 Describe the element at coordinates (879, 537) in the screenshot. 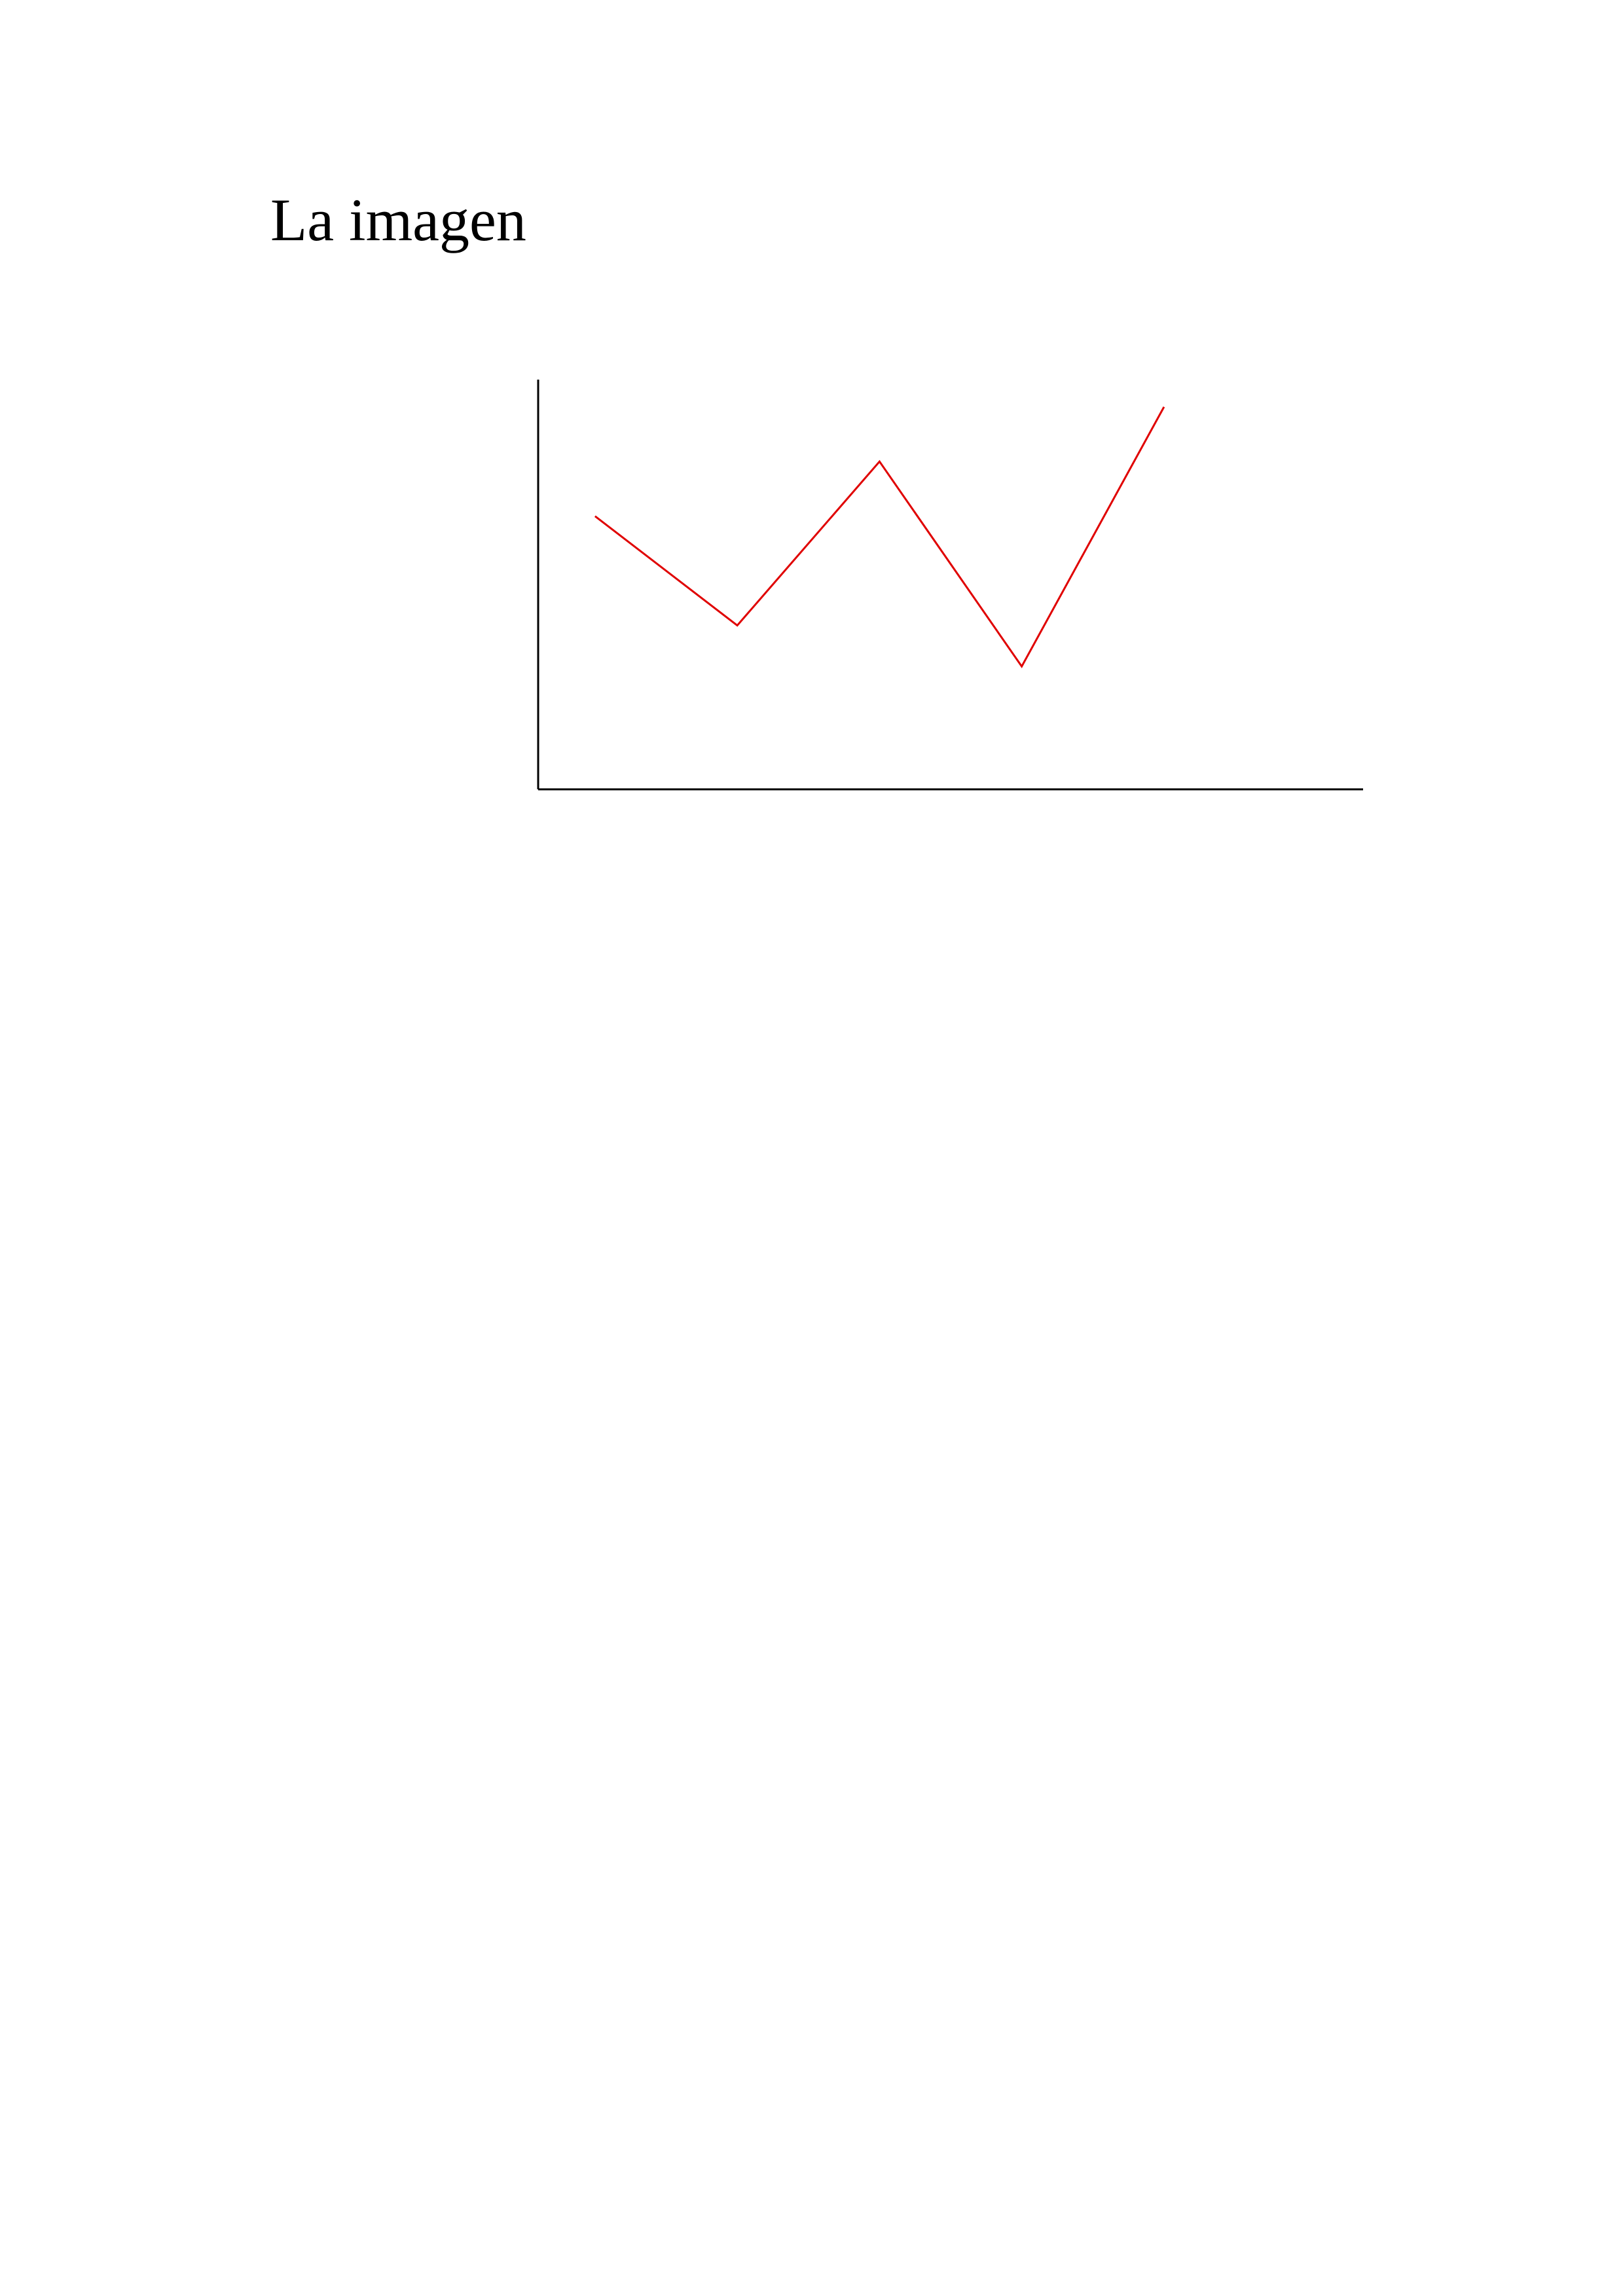

I see `series-line` at that location.